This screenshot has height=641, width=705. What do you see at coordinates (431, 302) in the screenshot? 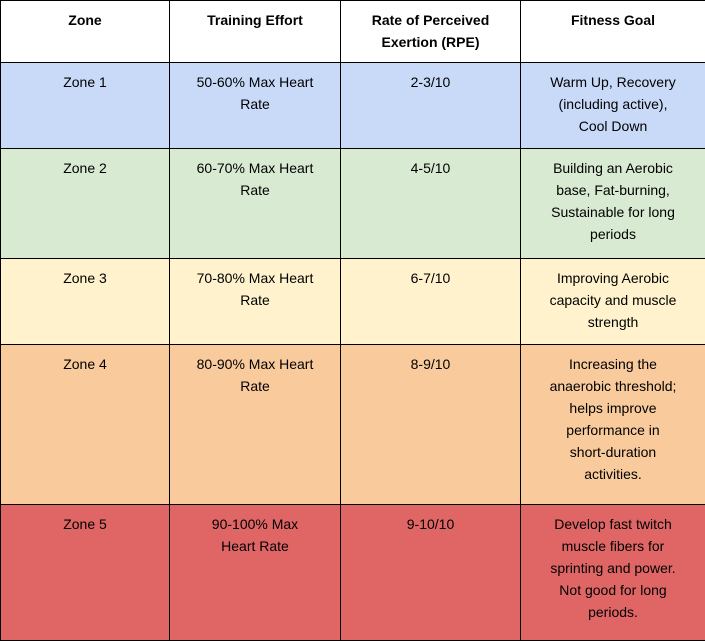
I see `rpe-cell: 6-7/10` at bounding box center [431, 302].